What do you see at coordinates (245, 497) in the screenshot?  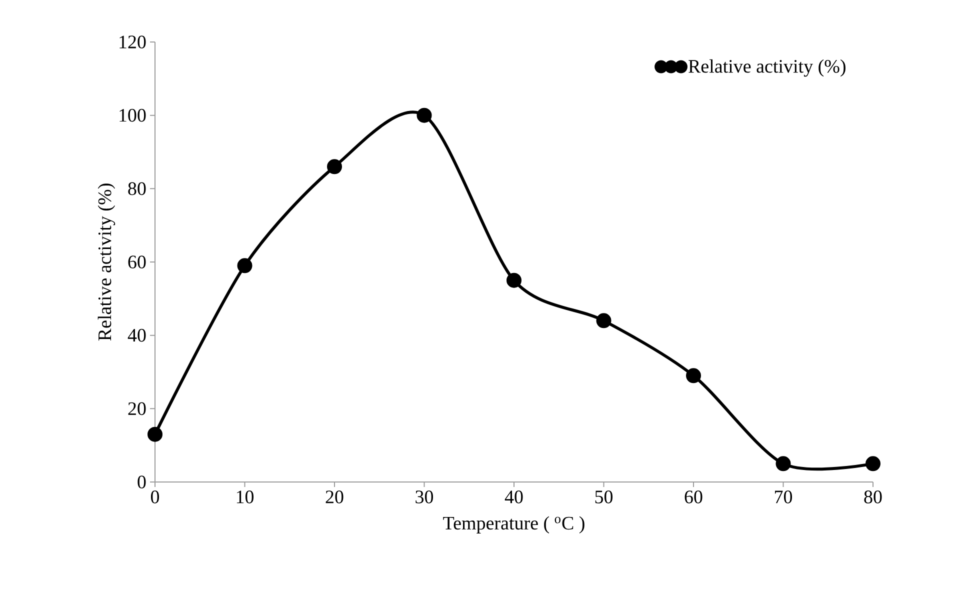 I see `x-tick-label: 10` at bounding box center [245, 497].